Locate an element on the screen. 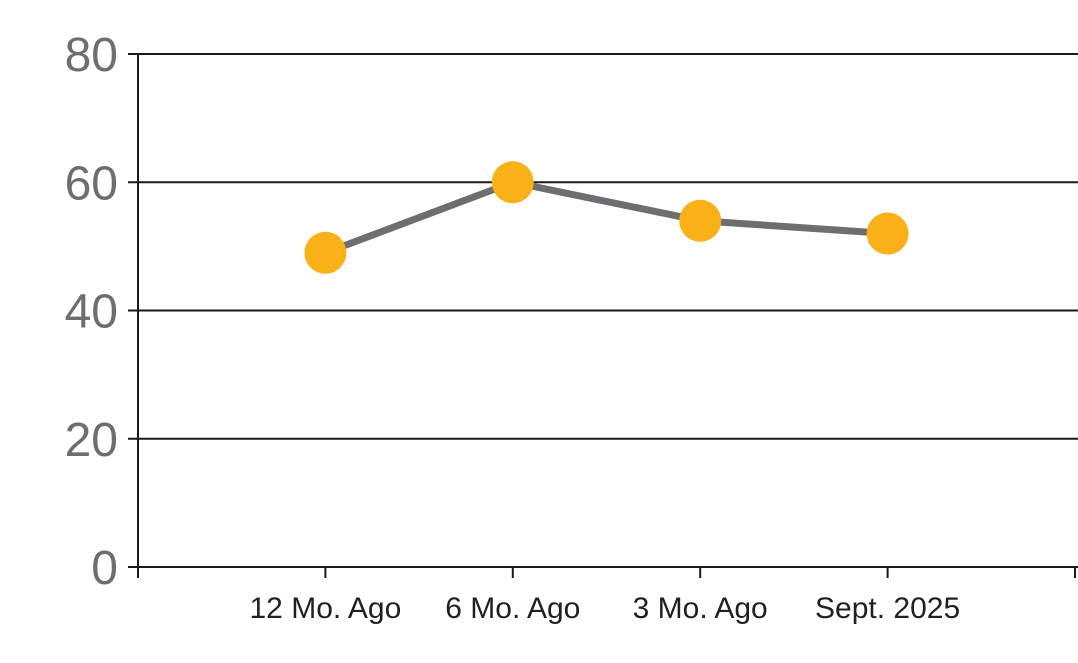 The image size is (1078, 663). trend-line is located at coordinates (606, 217).